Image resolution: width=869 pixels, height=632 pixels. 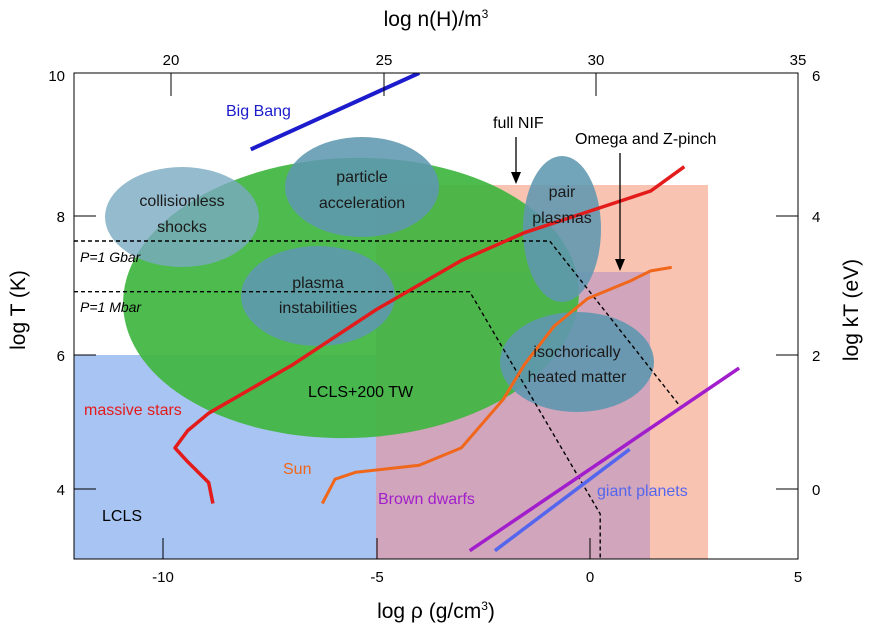 I want to click on subregion-label: plasmas, so click(x=562, y=218).